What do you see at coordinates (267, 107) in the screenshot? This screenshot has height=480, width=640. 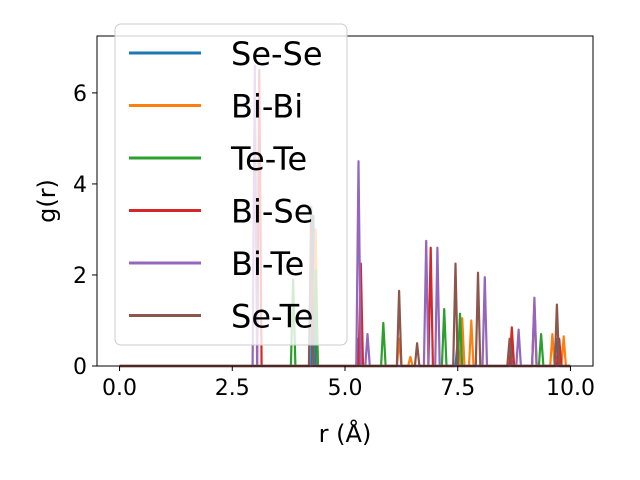 I see `legend-label-bi-bi: Bi-Bi` at bounding box center [267, 107].